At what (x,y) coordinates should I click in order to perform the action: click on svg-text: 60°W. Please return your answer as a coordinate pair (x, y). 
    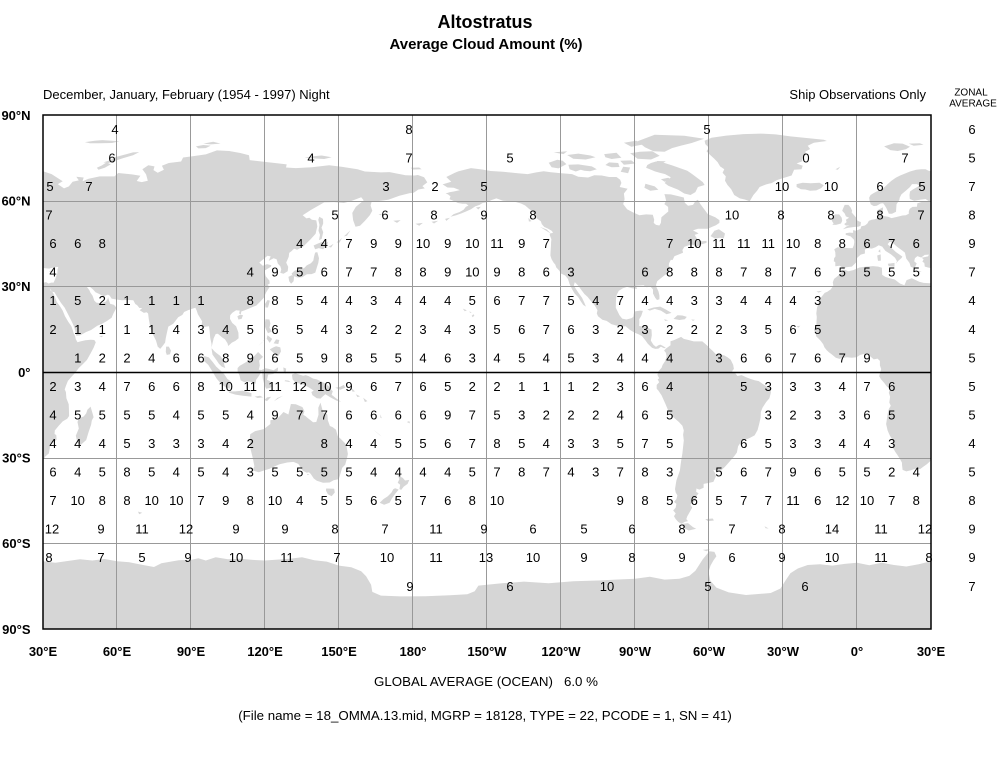
    Looking at the image, I should click on (709, 651).